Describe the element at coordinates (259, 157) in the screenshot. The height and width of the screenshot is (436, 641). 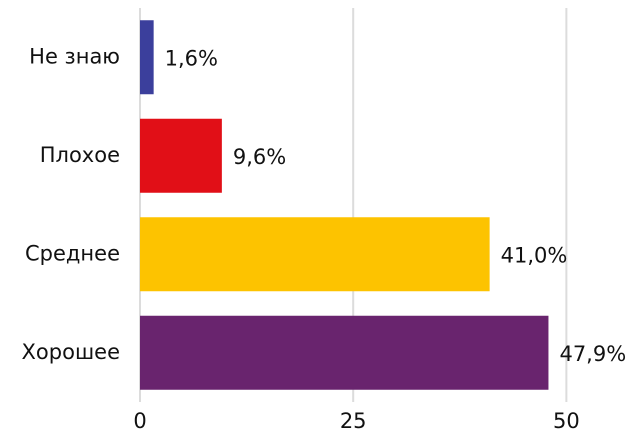
I see `value-label: 9,6%` at that location.